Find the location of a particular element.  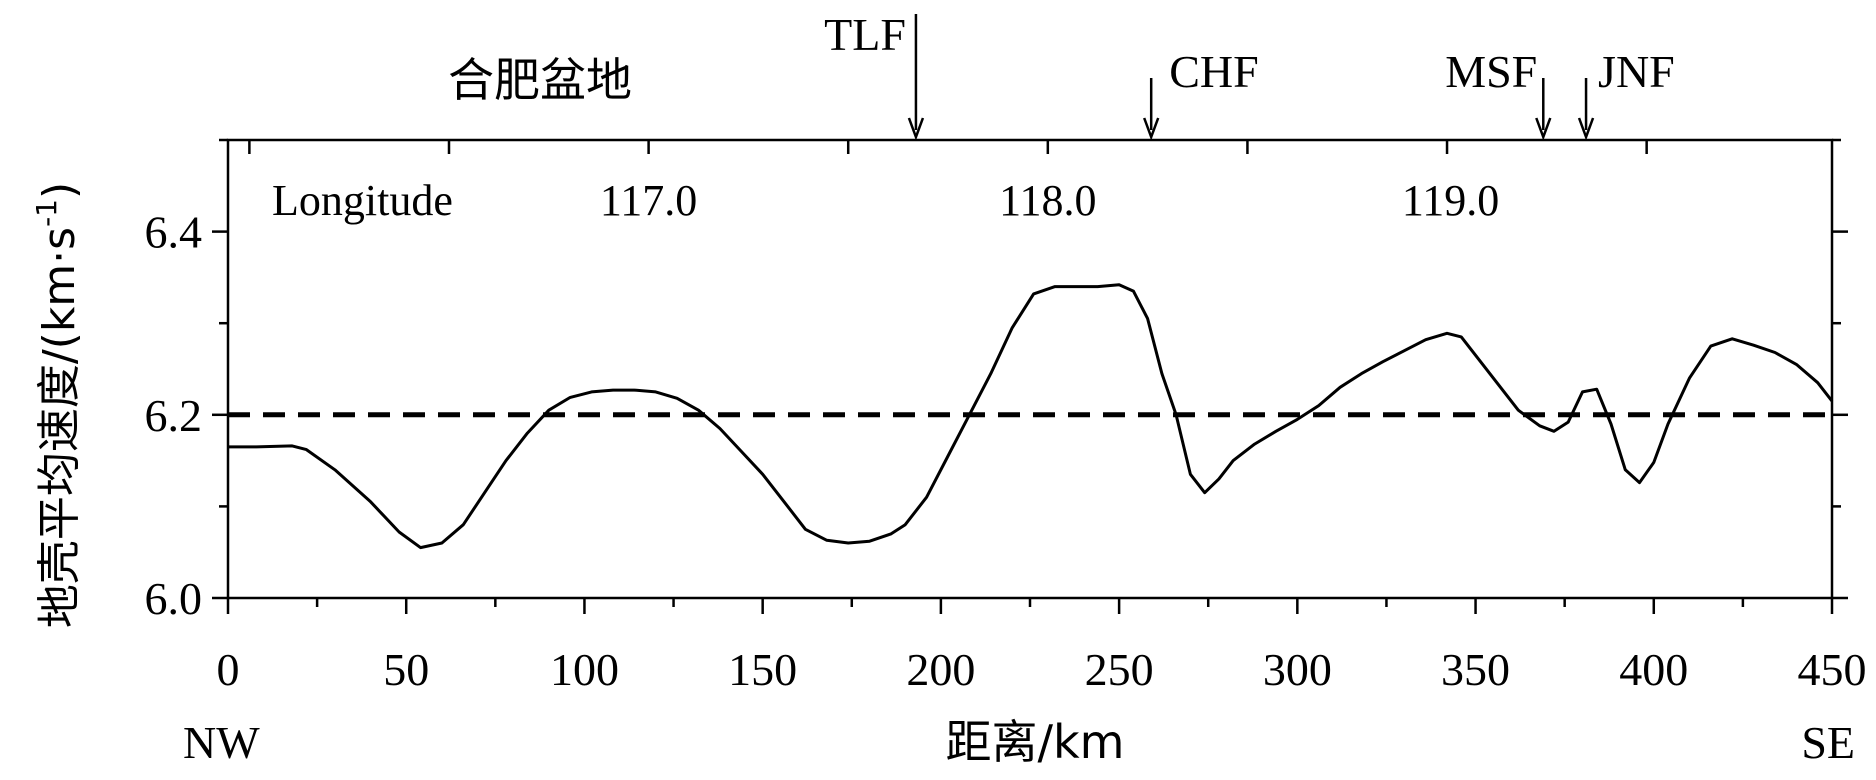

y-axis-label-main: 地壳平均速度/(km·s is located at coordinates (59, 427).